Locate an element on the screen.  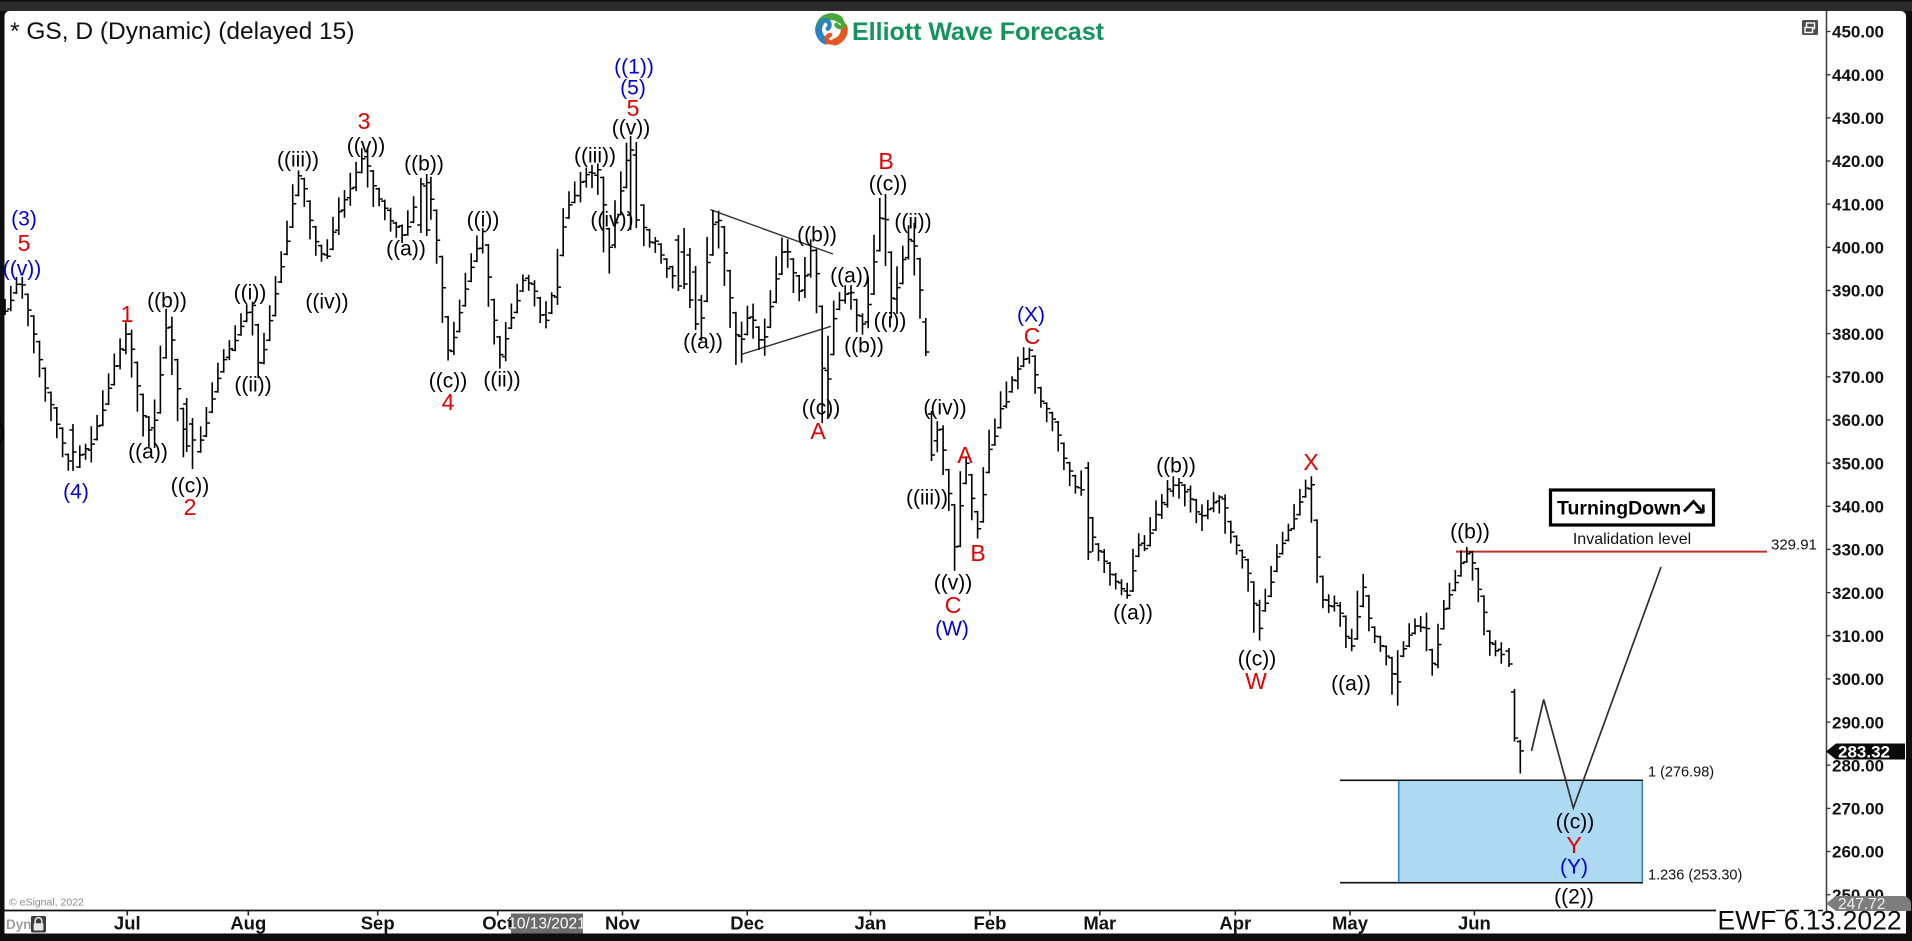
svg-text: Jun is located at coordinates (1474, 923).